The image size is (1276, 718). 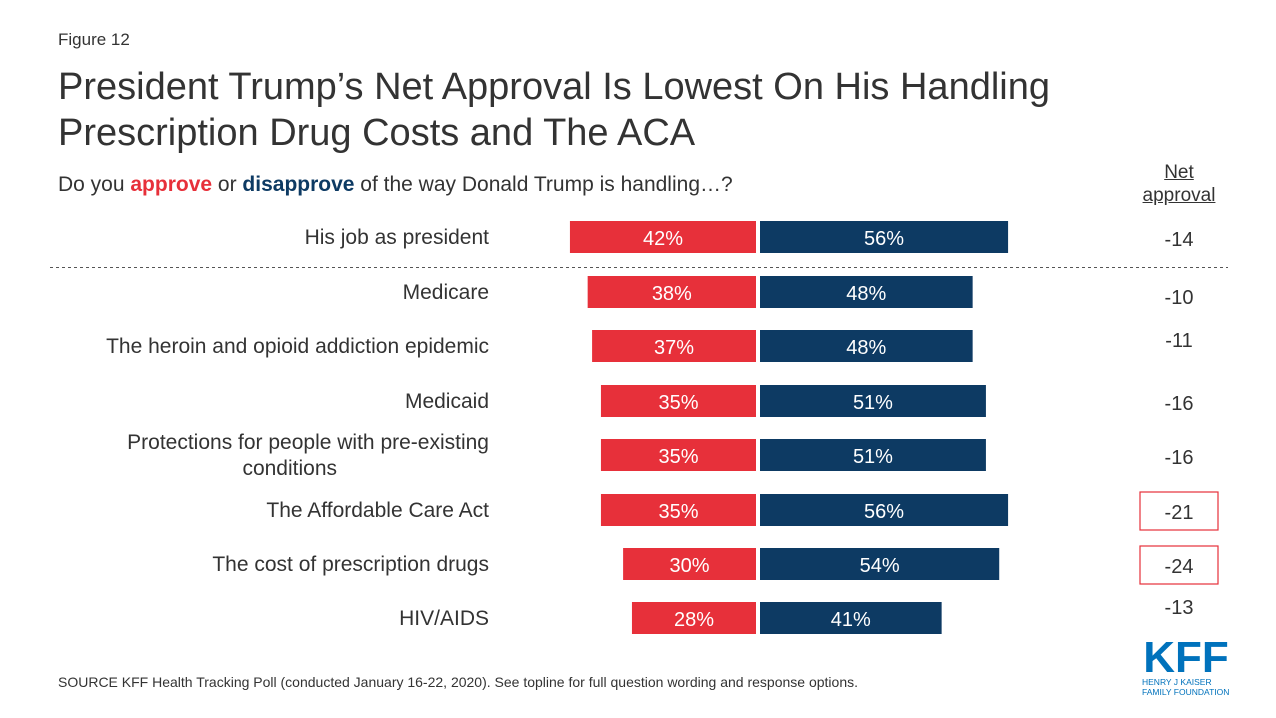 I want to click on net-approval-value: -13, so click(x=1179, y=608).